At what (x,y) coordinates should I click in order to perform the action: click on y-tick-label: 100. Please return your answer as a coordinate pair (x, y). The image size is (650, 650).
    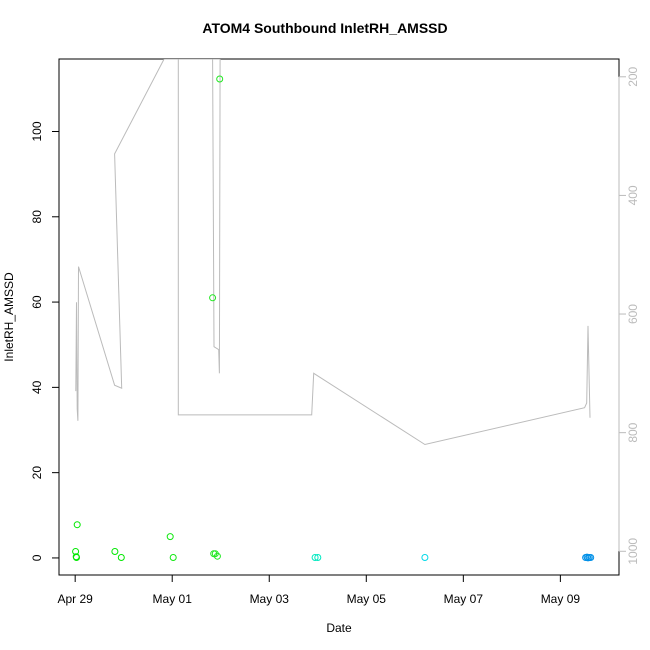
    Looking at the image, I should click on (37, 131).